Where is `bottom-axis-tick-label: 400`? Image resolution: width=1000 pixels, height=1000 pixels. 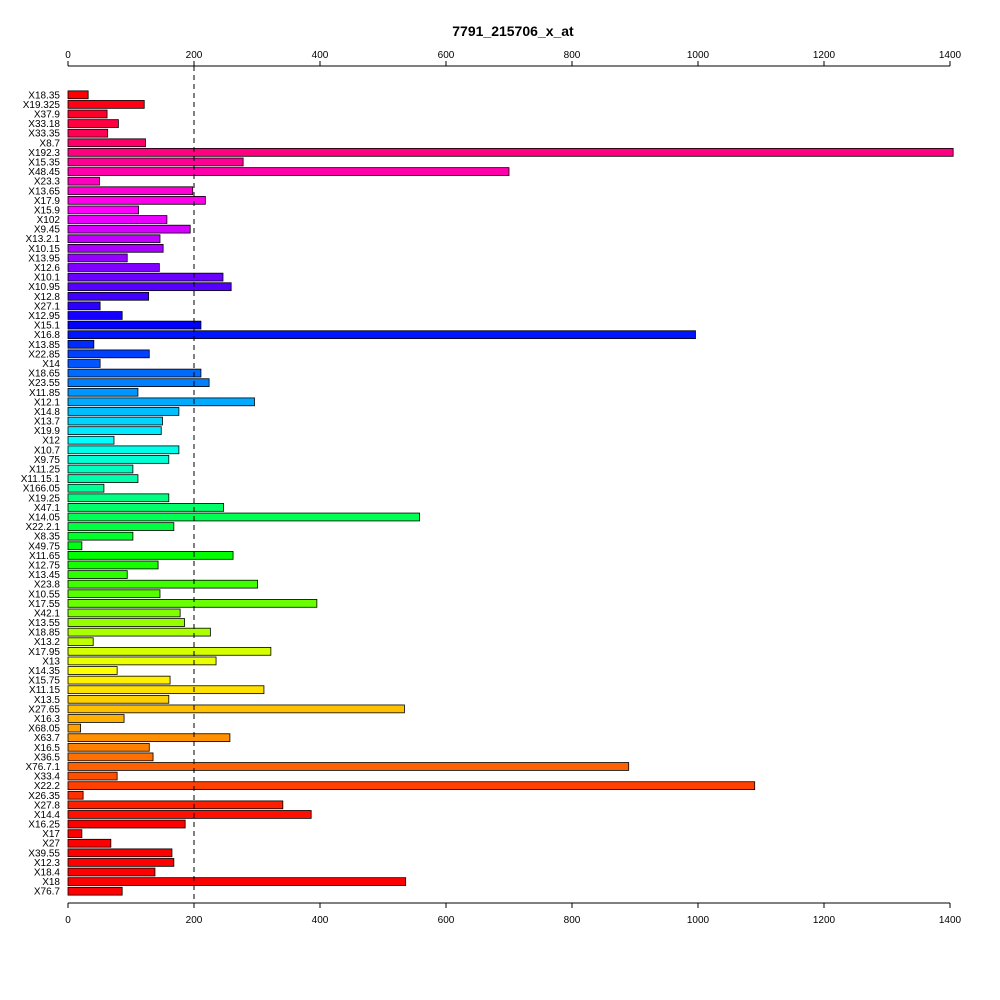
bottom-axis-tick-label: 400 is located at coordinates (320, 920).